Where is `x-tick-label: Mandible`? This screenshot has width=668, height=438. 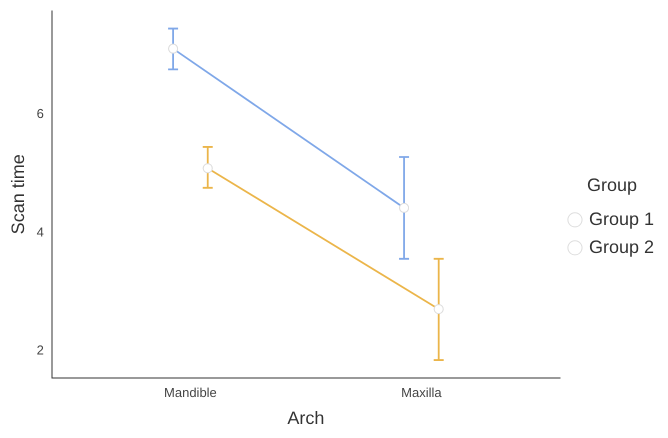 x-tick-label: Mandible is located at coordinates (190, 392).